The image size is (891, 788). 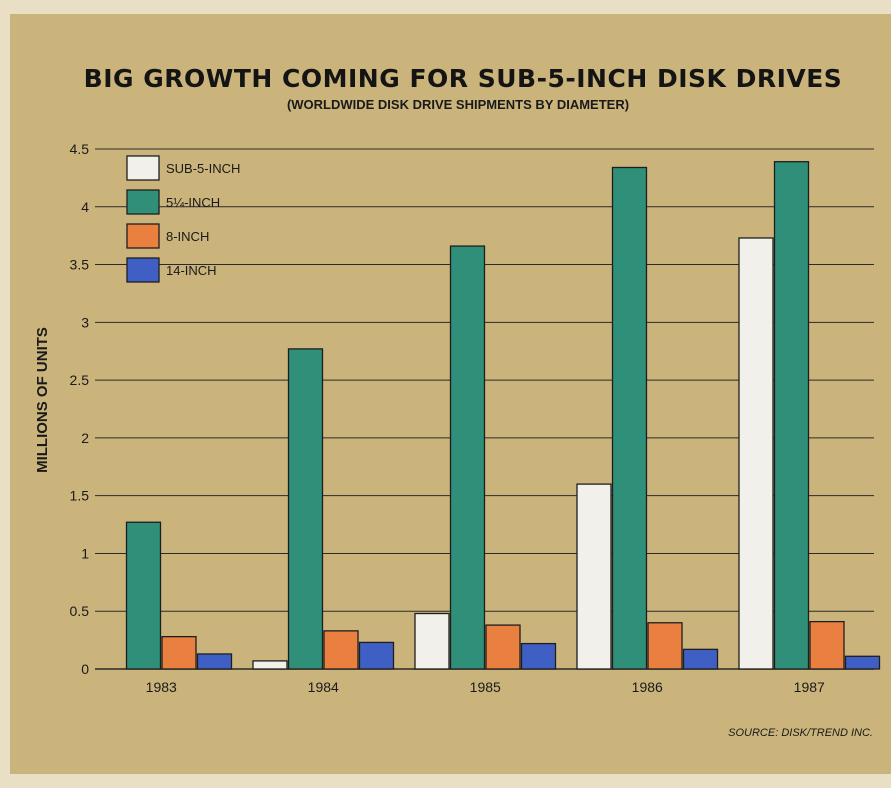 What do you see at coordinates (85, 669) in the screenshot?
I see `y-tick-label: 0` at bounding box center [85, 669].